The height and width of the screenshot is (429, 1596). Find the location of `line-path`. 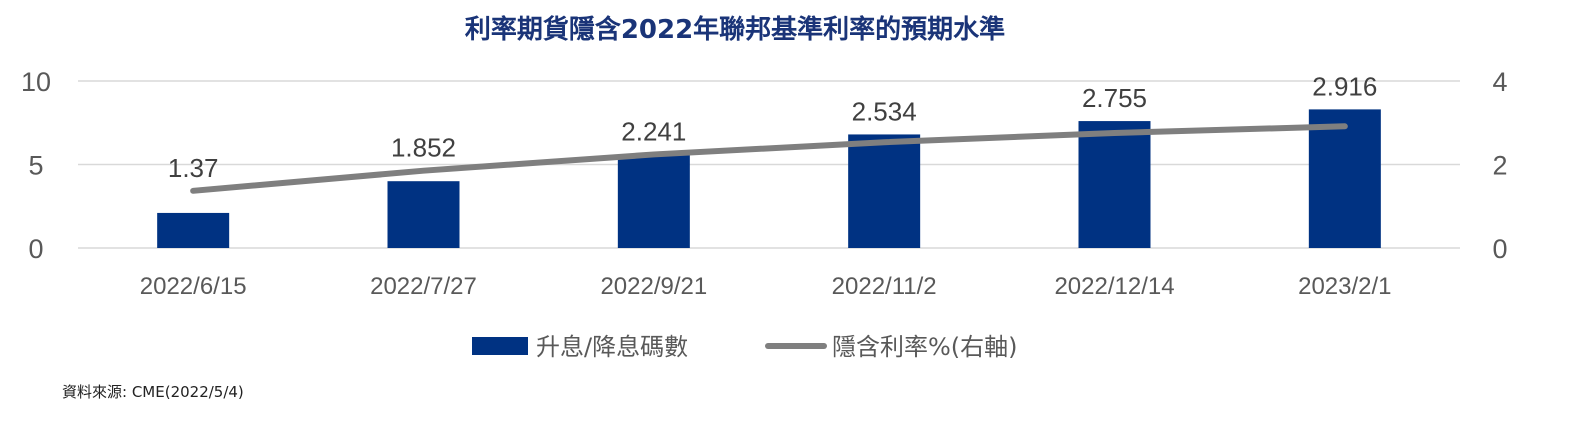

line-path is located at coordinates (769, 158).